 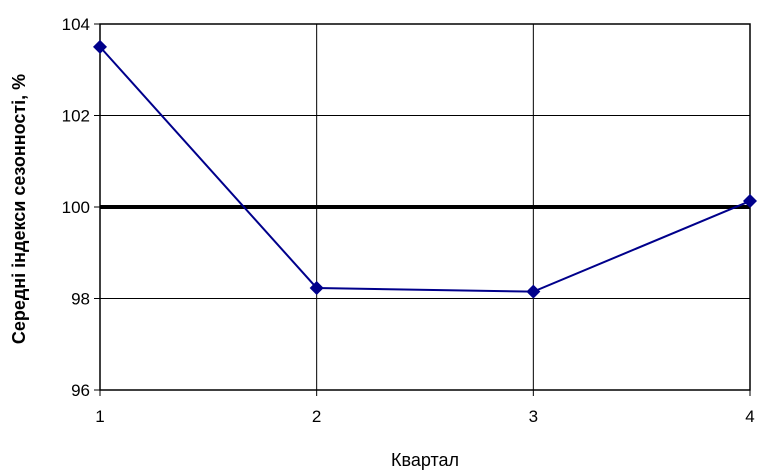 I want to click on x-tick-label: 3, so click(x=533, y=416).